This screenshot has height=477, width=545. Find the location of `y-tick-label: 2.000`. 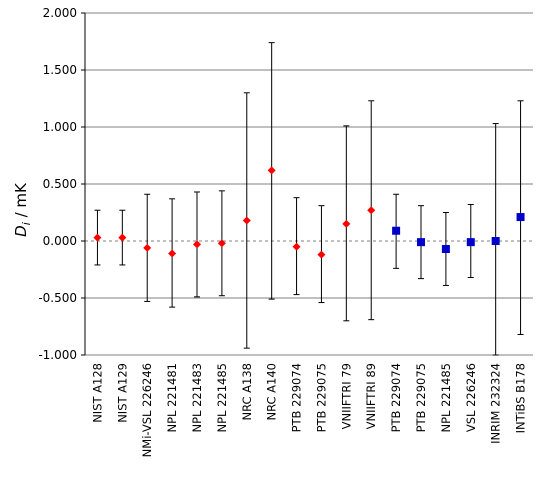

y-tick-label: 2.000 is located at coordinates (60, 13).